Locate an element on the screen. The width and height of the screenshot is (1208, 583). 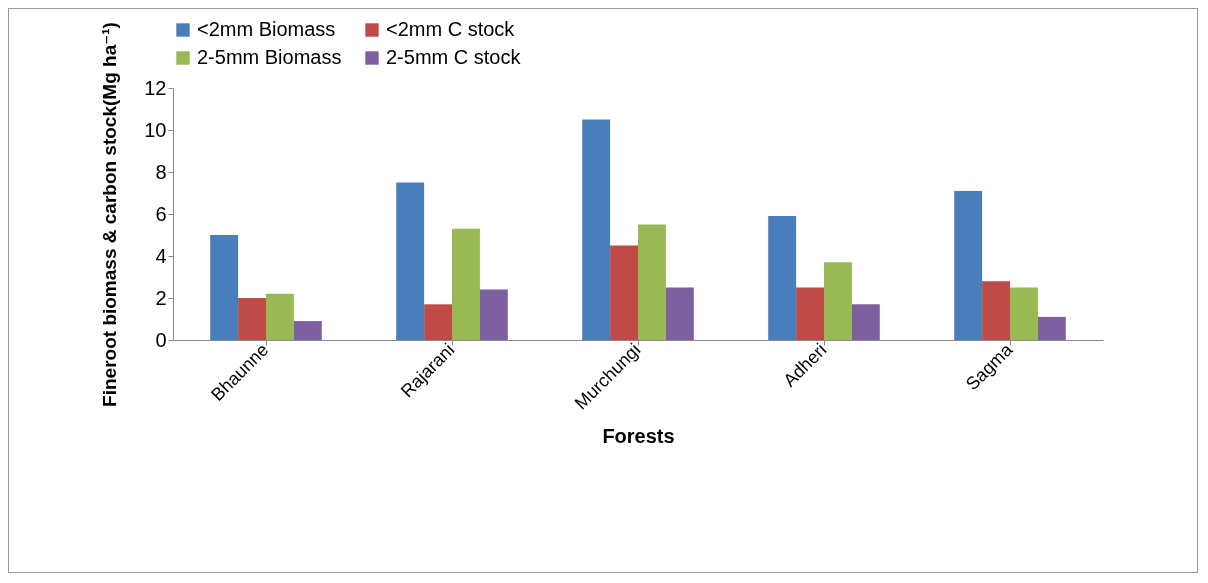
y-tick-label: 6 is located at coordinates (161, 213).